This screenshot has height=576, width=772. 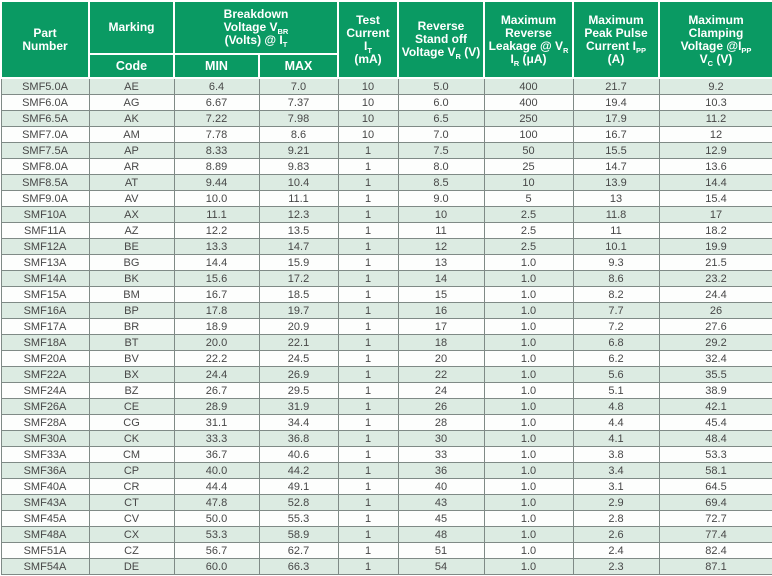 What do you see at coordinates (131, 502) in the screenshot?
I see `cell-marking-code: CT` at bounding box center [131, 502].